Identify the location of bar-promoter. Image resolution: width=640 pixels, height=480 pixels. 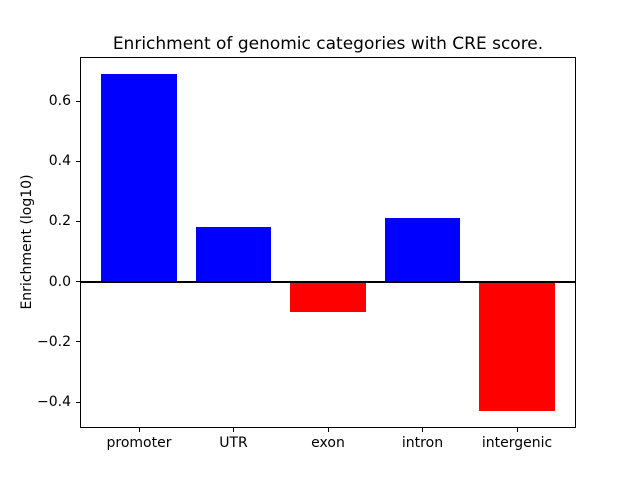
(139, 177).